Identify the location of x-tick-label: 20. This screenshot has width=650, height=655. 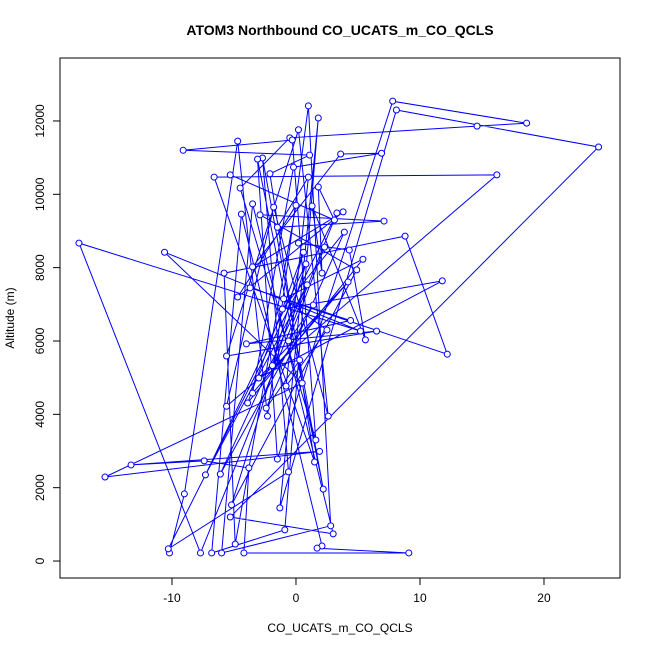
(544, 598).